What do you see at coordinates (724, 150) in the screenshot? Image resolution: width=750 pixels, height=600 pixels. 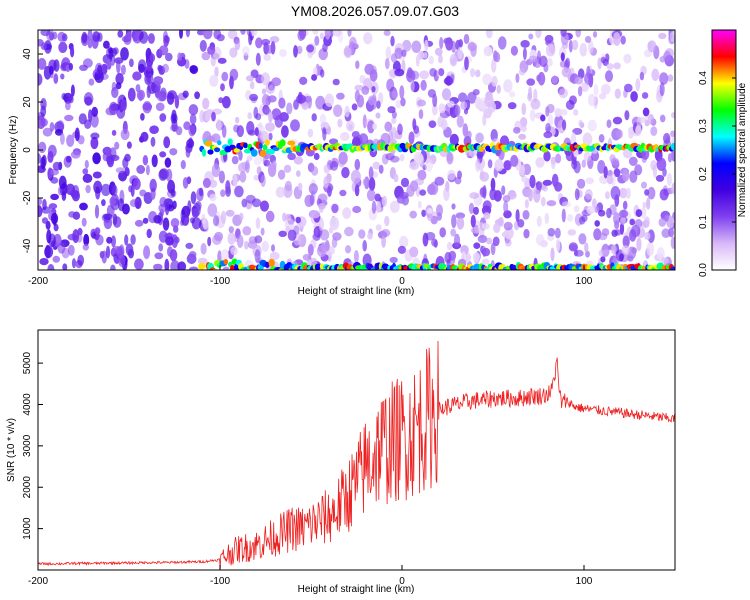 I see `colorbar-gradient` at bounding box center [724, 150].